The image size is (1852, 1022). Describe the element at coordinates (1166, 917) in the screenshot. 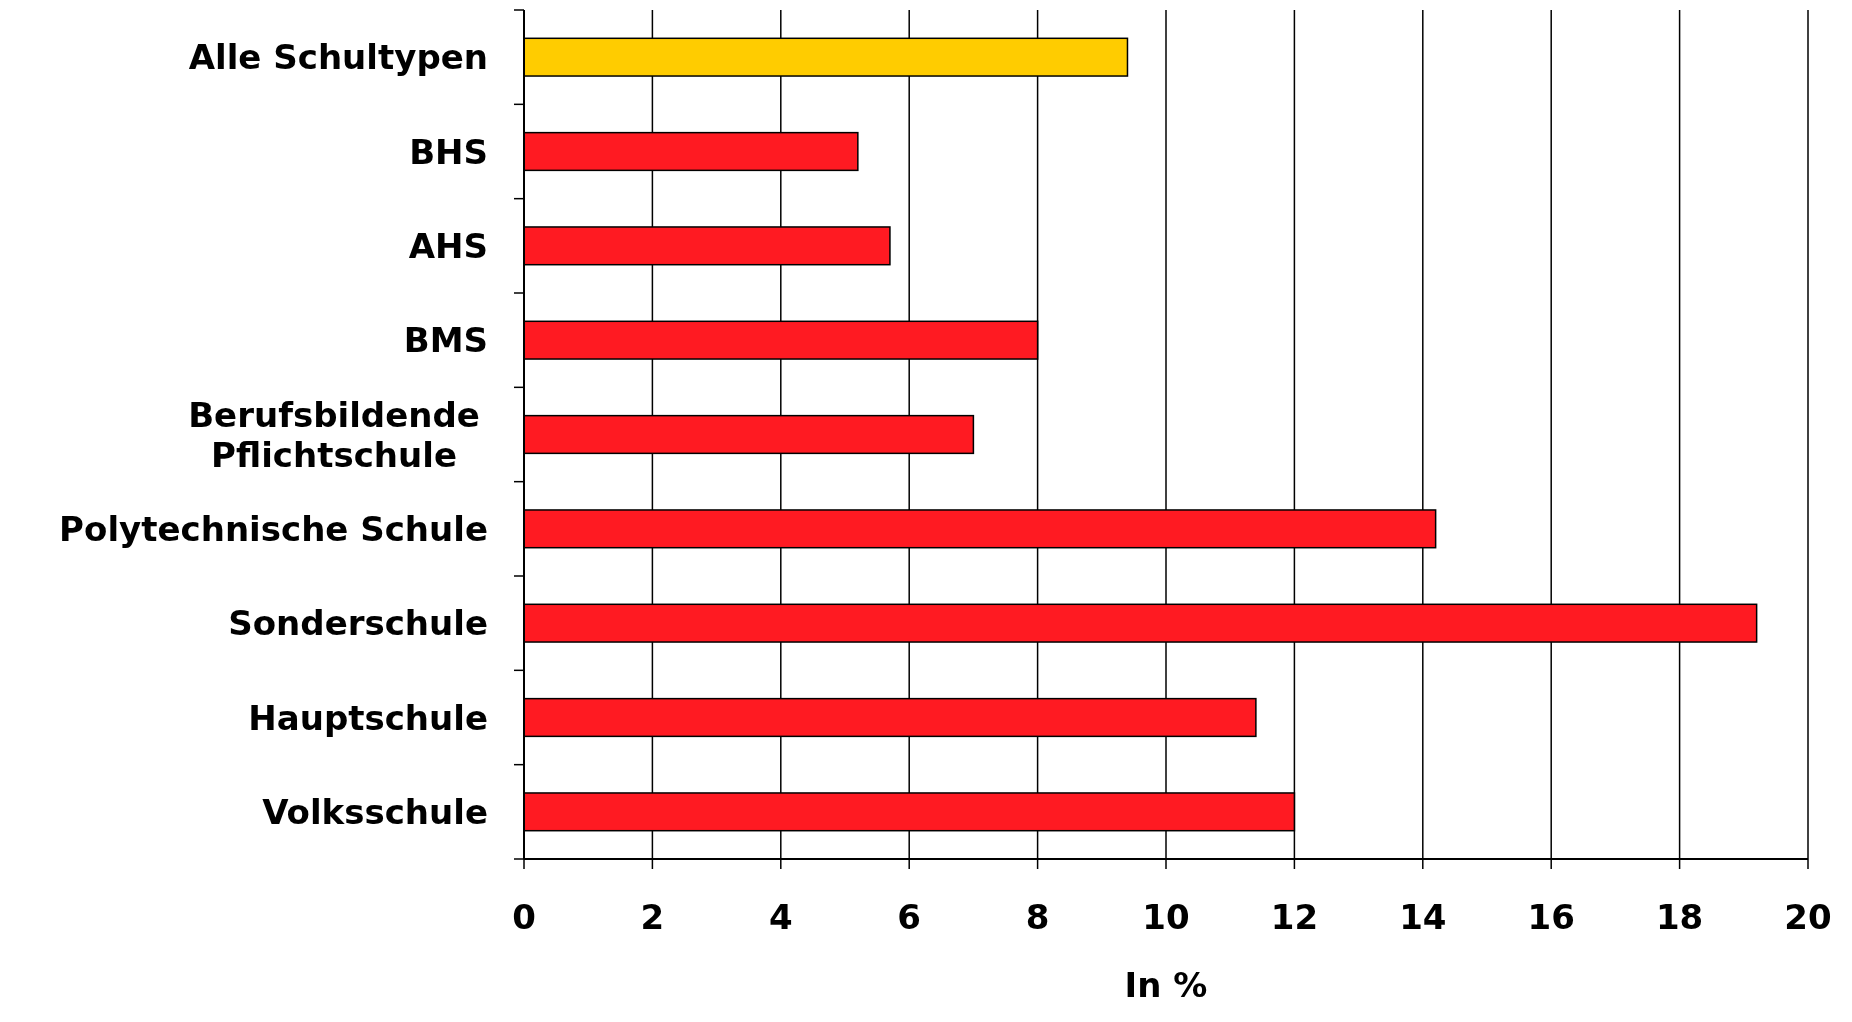

I see `x-tick-label: 10` at that location.